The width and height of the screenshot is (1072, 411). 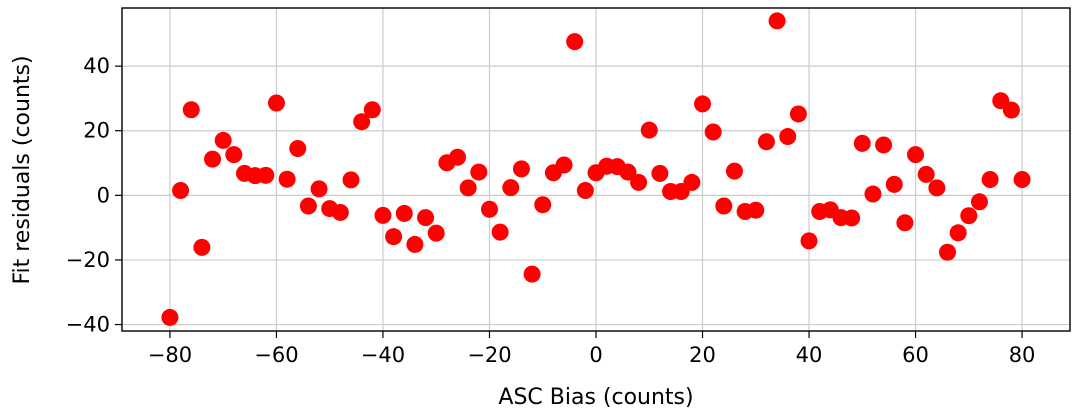 What do you see at coordinates (809, 355) in the screenshot?
I see `x-tick-label: 40` at bounding box center [809, 355].